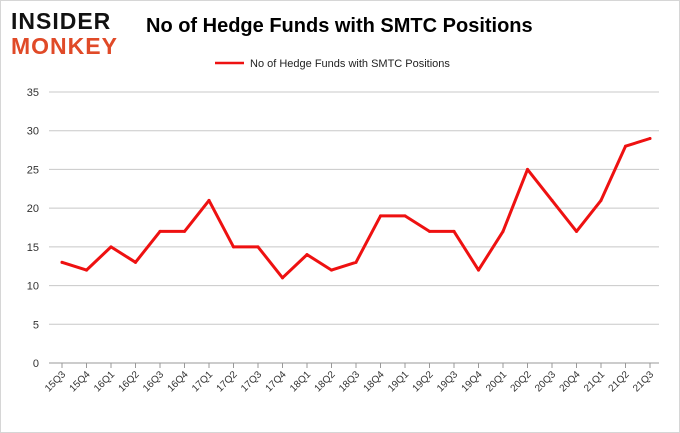  What do you see at coordinates (276, 381) in the screenshot?
I see `x-tick-label-17Q4: 17Q4` at bounding box center [276, 381].